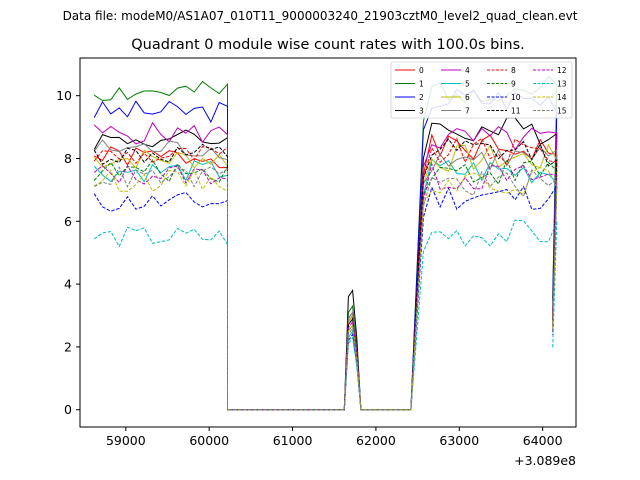  I want to click on legend-label: 7, so click(467, 111).